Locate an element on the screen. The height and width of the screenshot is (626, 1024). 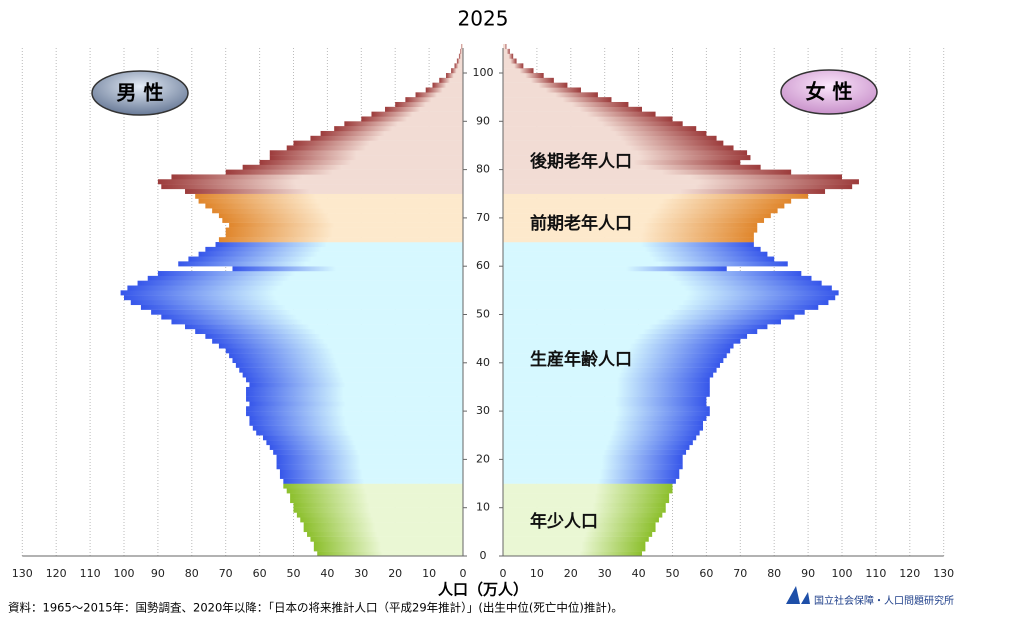
y-tick-label: 100 is located at coordinates (483, 72).